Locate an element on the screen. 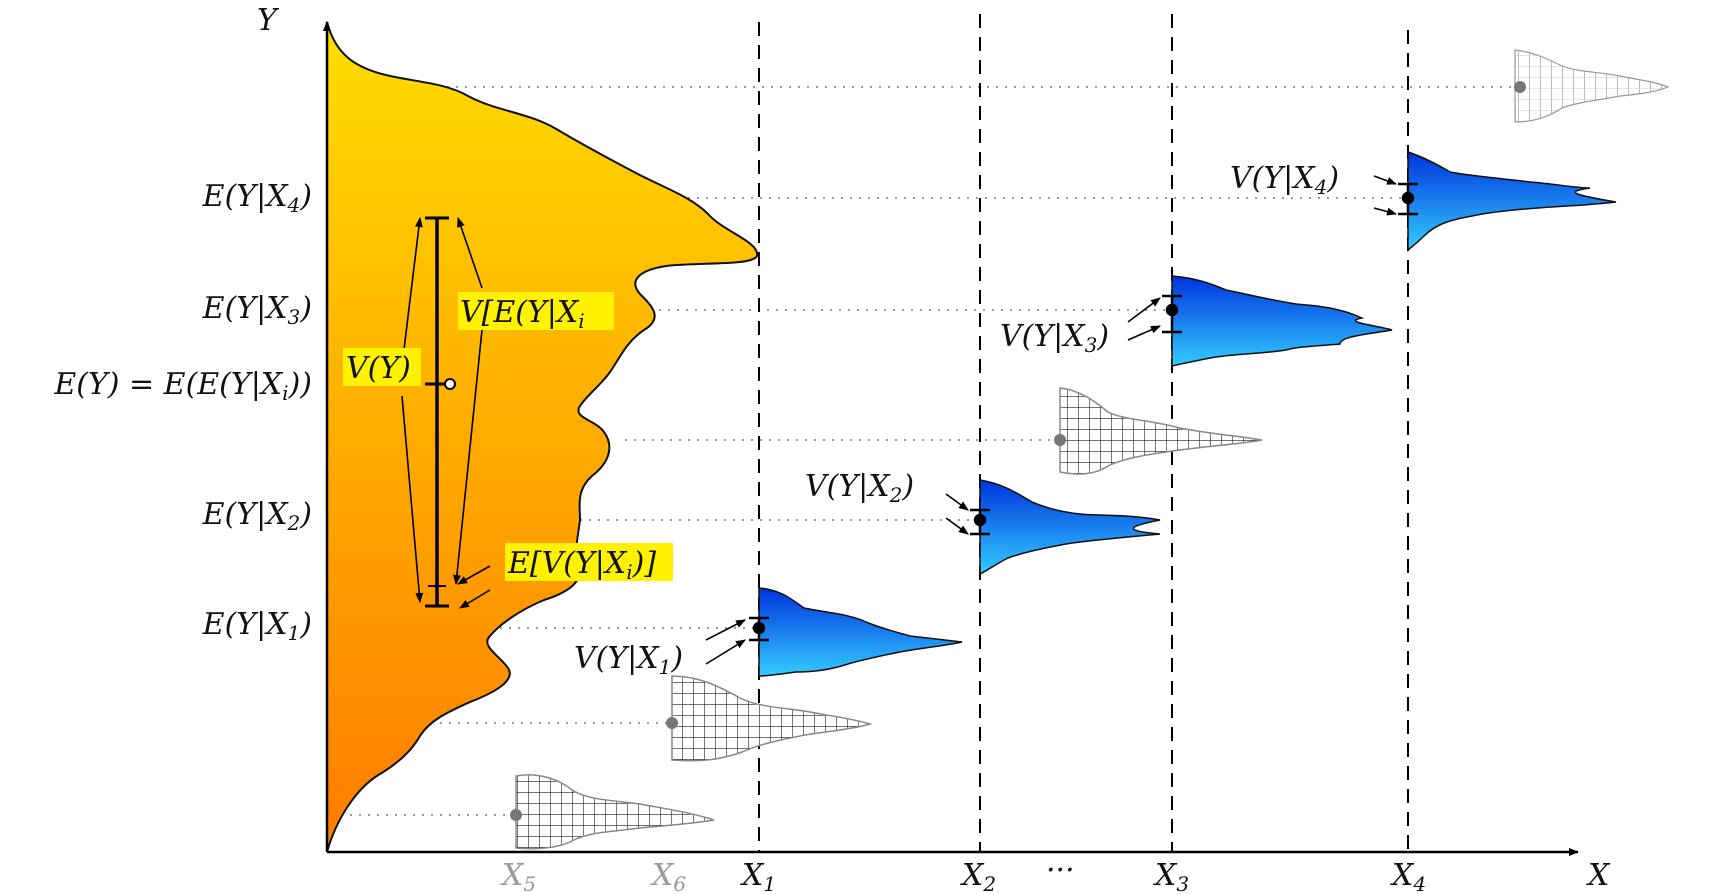  highlight-variance-of-expectation is located at coordinates (536, 311).